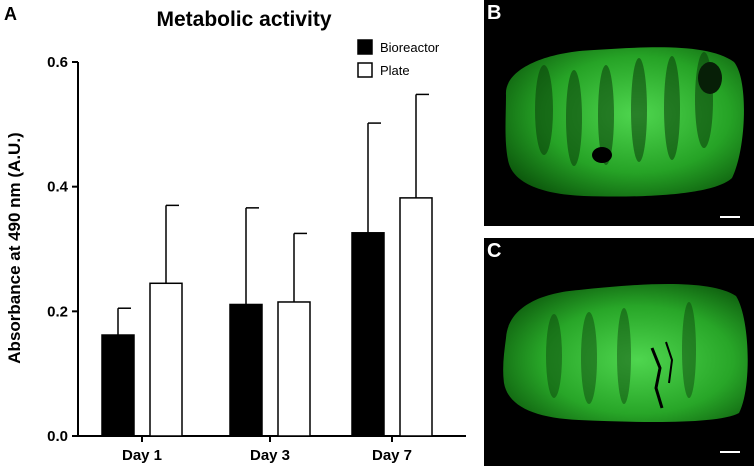 The image size is (754, 466). What do you see at coordinates (142, 455) in the screenshot?
I see `x-tick-label: Day 1` at bounding box center [142, 455].